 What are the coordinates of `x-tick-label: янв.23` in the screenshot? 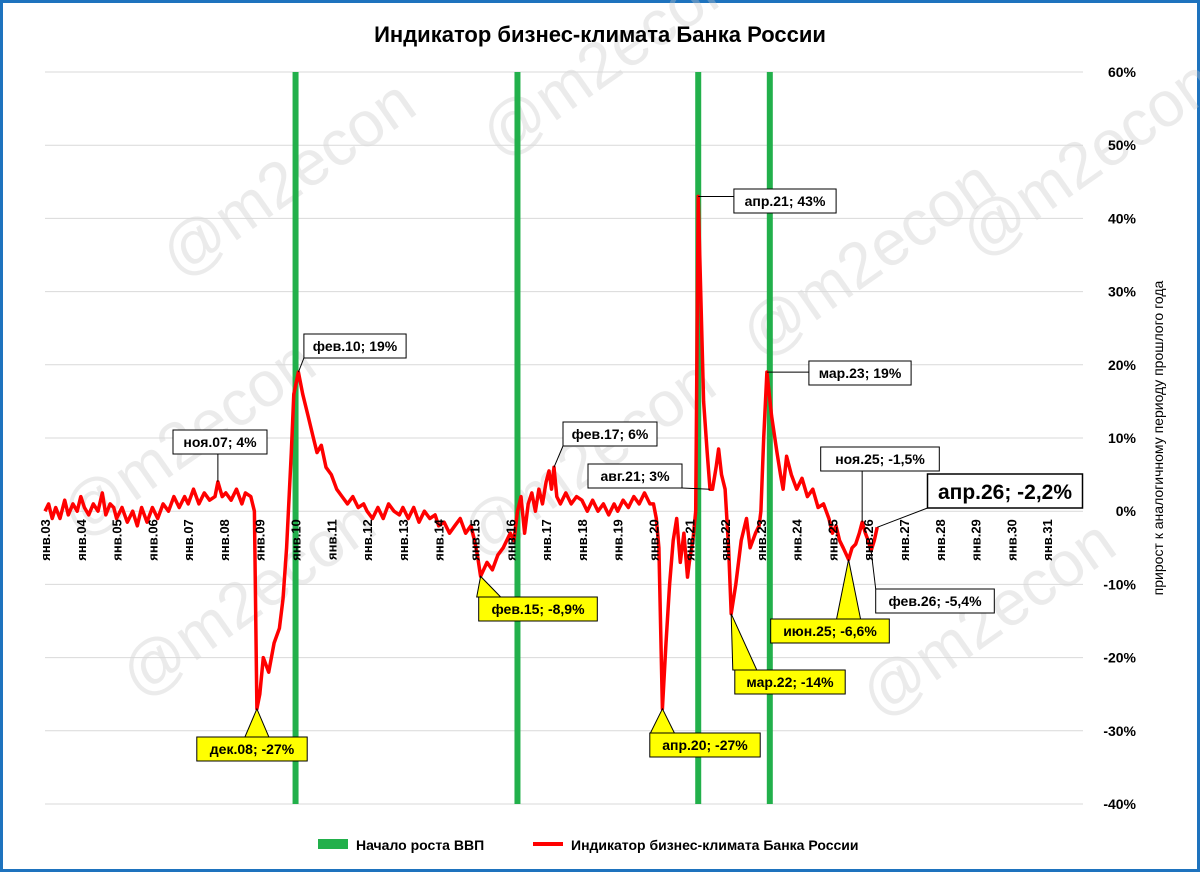 It's located at (761, 540).